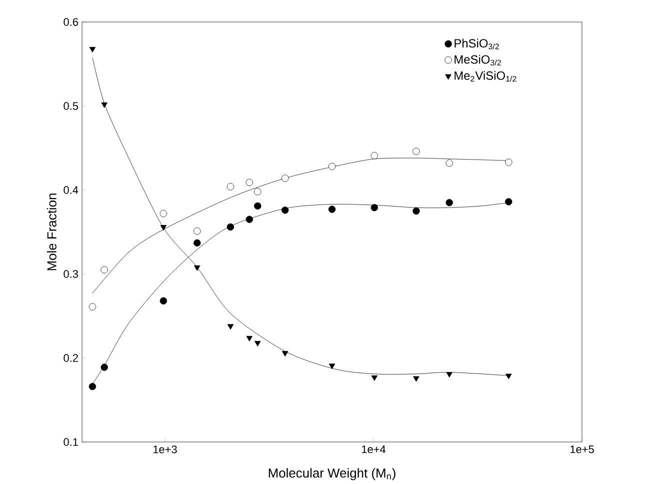 The width and height of the screenshot is (649, 484). Describe the element at coordinates (477, 60) in the screenshot. I see `legend-label: MeSiO$_{3/2}$` at that location.